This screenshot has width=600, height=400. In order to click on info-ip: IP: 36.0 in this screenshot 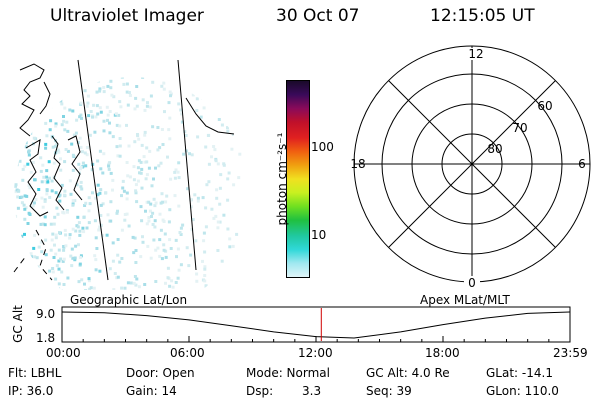, I will do `click(31, 391)`.